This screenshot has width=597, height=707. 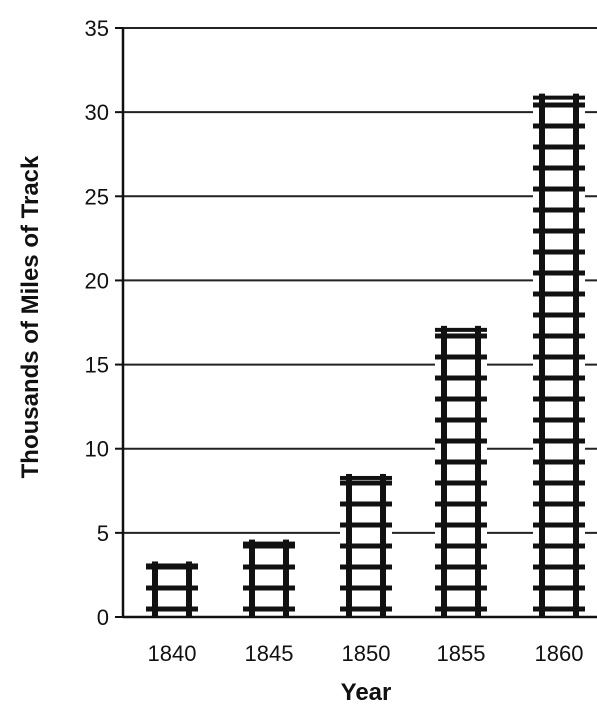 What do you see at coordinates (461, 653) in the screenshot?
I see `x-tick-label: 1855` at bounding box center [461, 653].